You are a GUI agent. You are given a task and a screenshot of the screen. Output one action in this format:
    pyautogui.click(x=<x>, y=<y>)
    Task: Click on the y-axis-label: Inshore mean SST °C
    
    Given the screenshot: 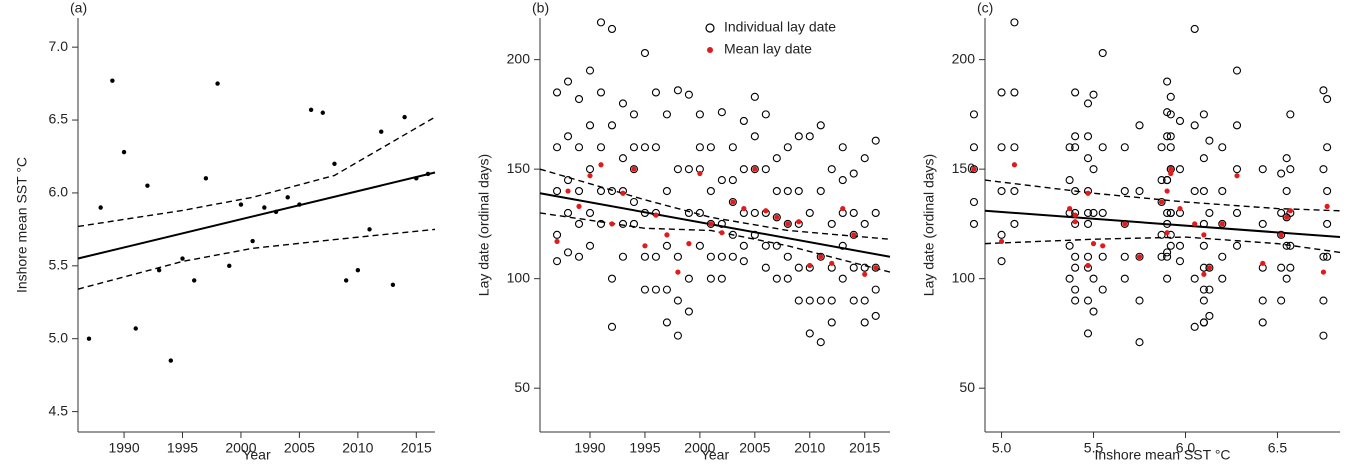 What is the action you would take?
    pyautogui.click(x=22, y=225)
    